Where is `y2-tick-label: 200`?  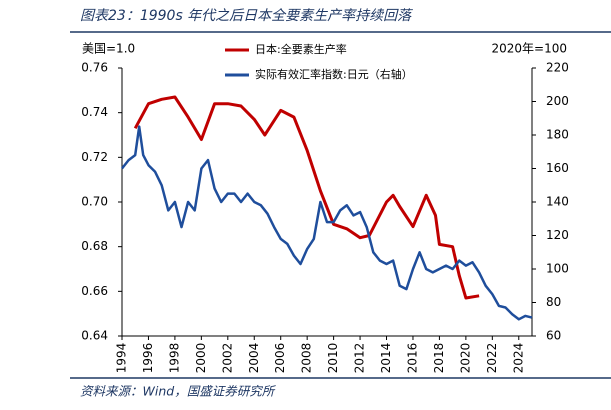
y2-tick-label: 200 is located at coordinates (557, 101).